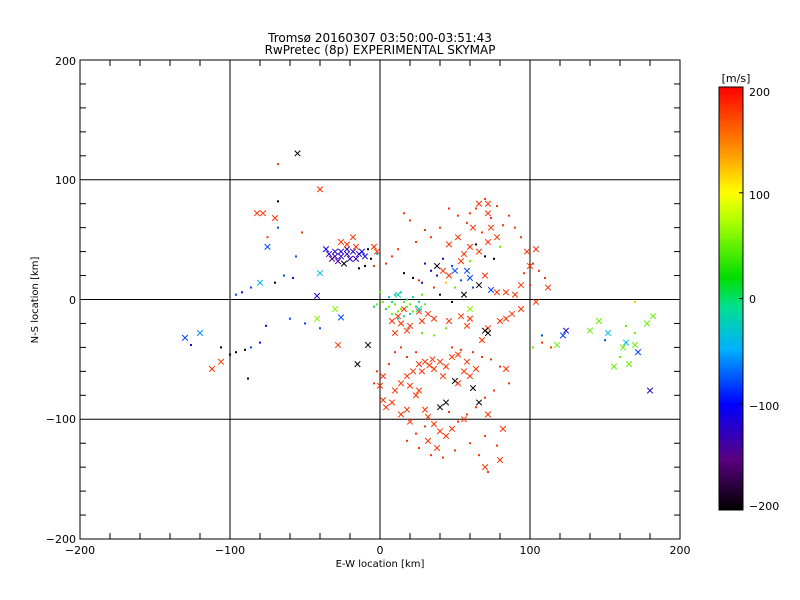 The image size is (800, 600). Describe the element at coordinates (380, 50) in the screenshot. I see `chart-subtitle: RwPretec (8p) EXPERIMENTAL SKYMAP` at that location.